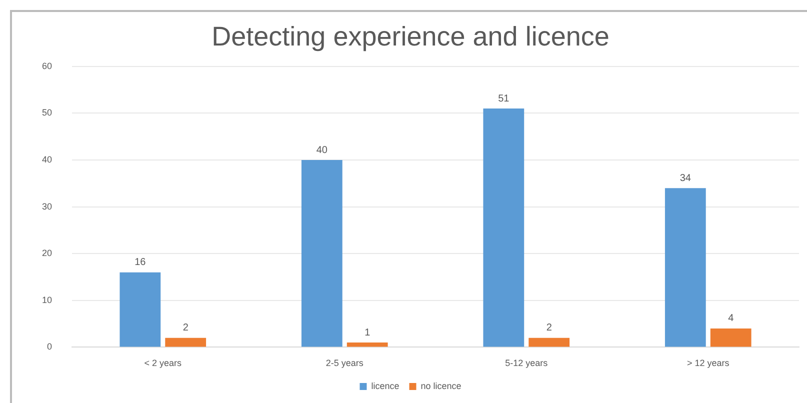  I want to click on y-tick-label: 40, so click(47, 159).